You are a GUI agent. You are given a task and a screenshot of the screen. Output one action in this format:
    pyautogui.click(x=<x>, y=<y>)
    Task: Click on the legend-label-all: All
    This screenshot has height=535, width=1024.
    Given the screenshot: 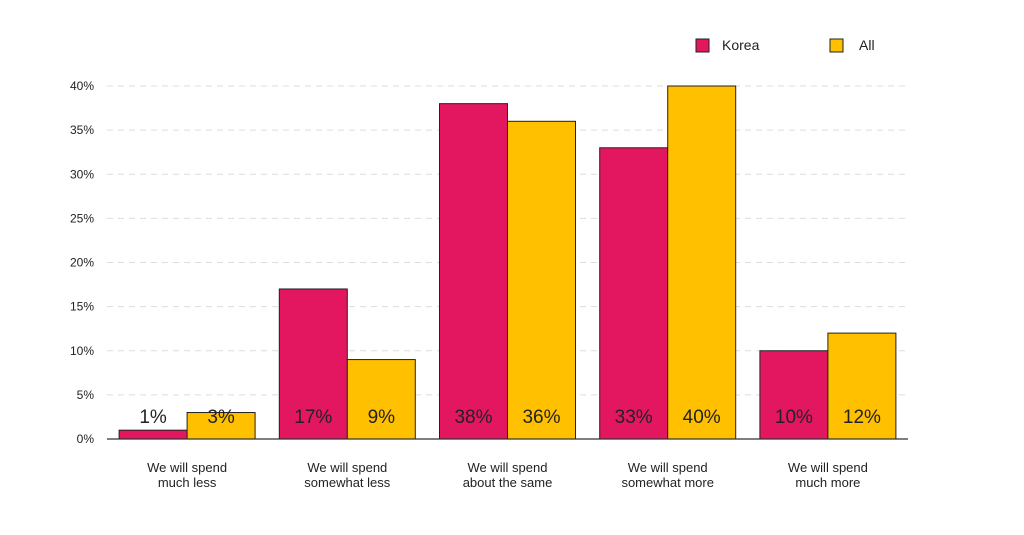 What is the action you would take?
    pyautogui.click(x=867, y=45)
    